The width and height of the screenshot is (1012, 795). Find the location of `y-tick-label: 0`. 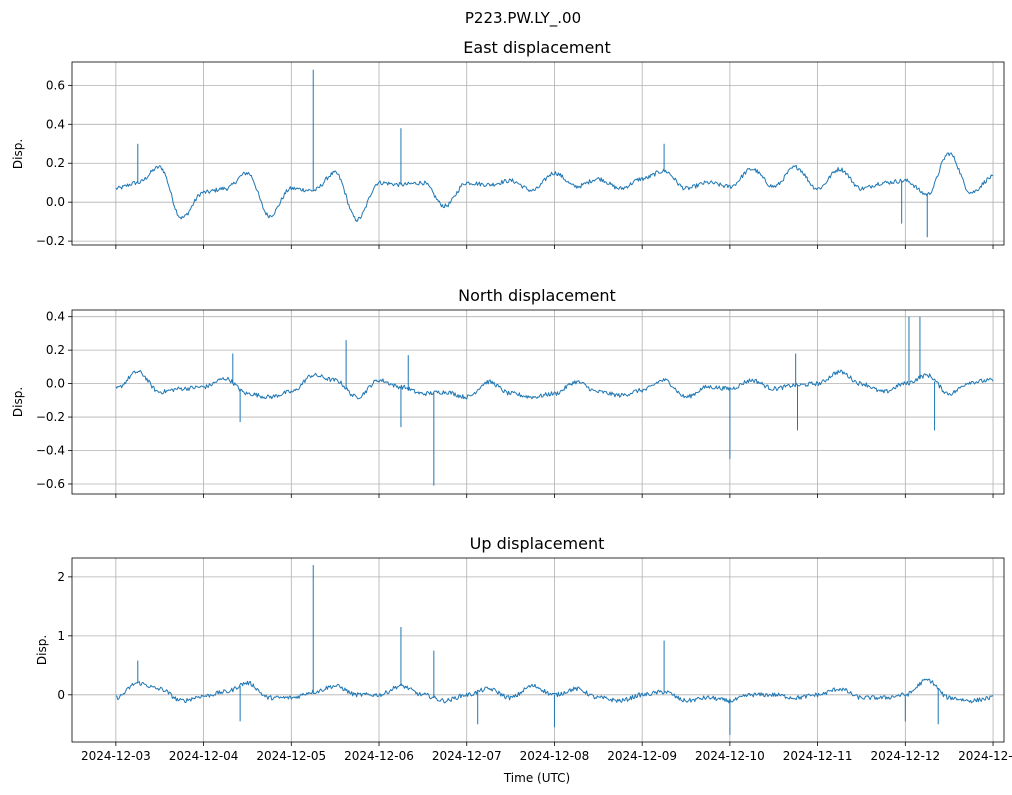

y-tick-label: 0 is located at coordinates (61, 695).